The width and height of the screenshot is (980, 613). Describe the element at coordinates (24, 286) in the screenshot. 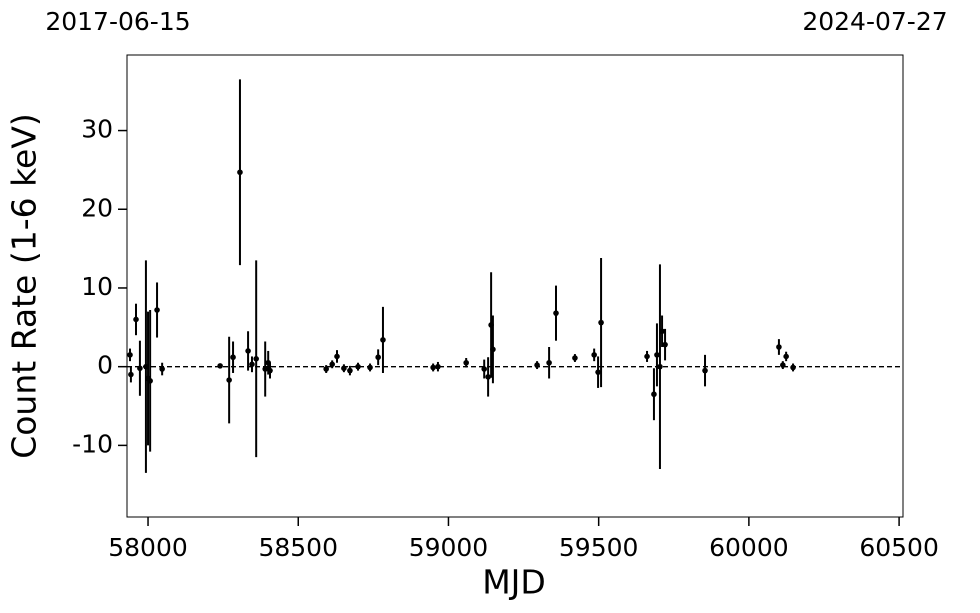

I see `y-axis-label: Count Rate (1-6 keV)` at that location.